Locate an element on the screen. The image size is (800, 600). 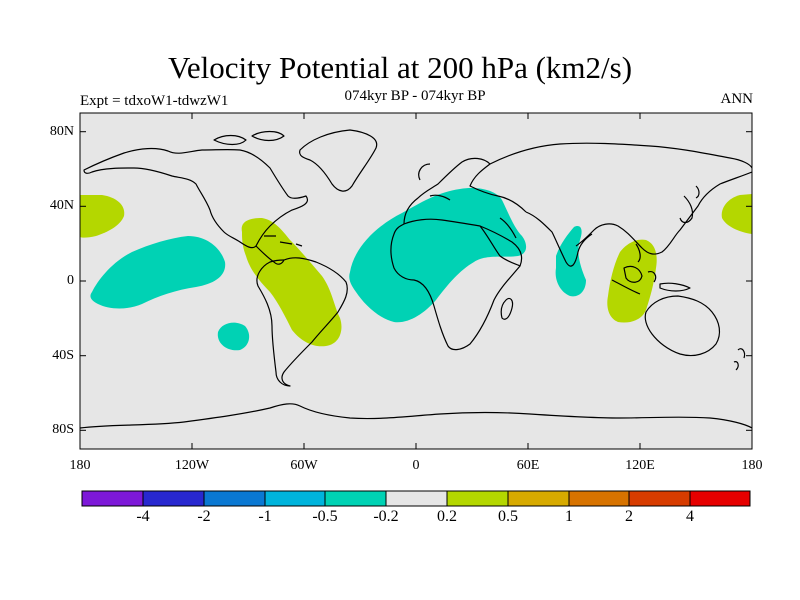
colorbar-label-0: -4 is located at coordinates (143, 516).